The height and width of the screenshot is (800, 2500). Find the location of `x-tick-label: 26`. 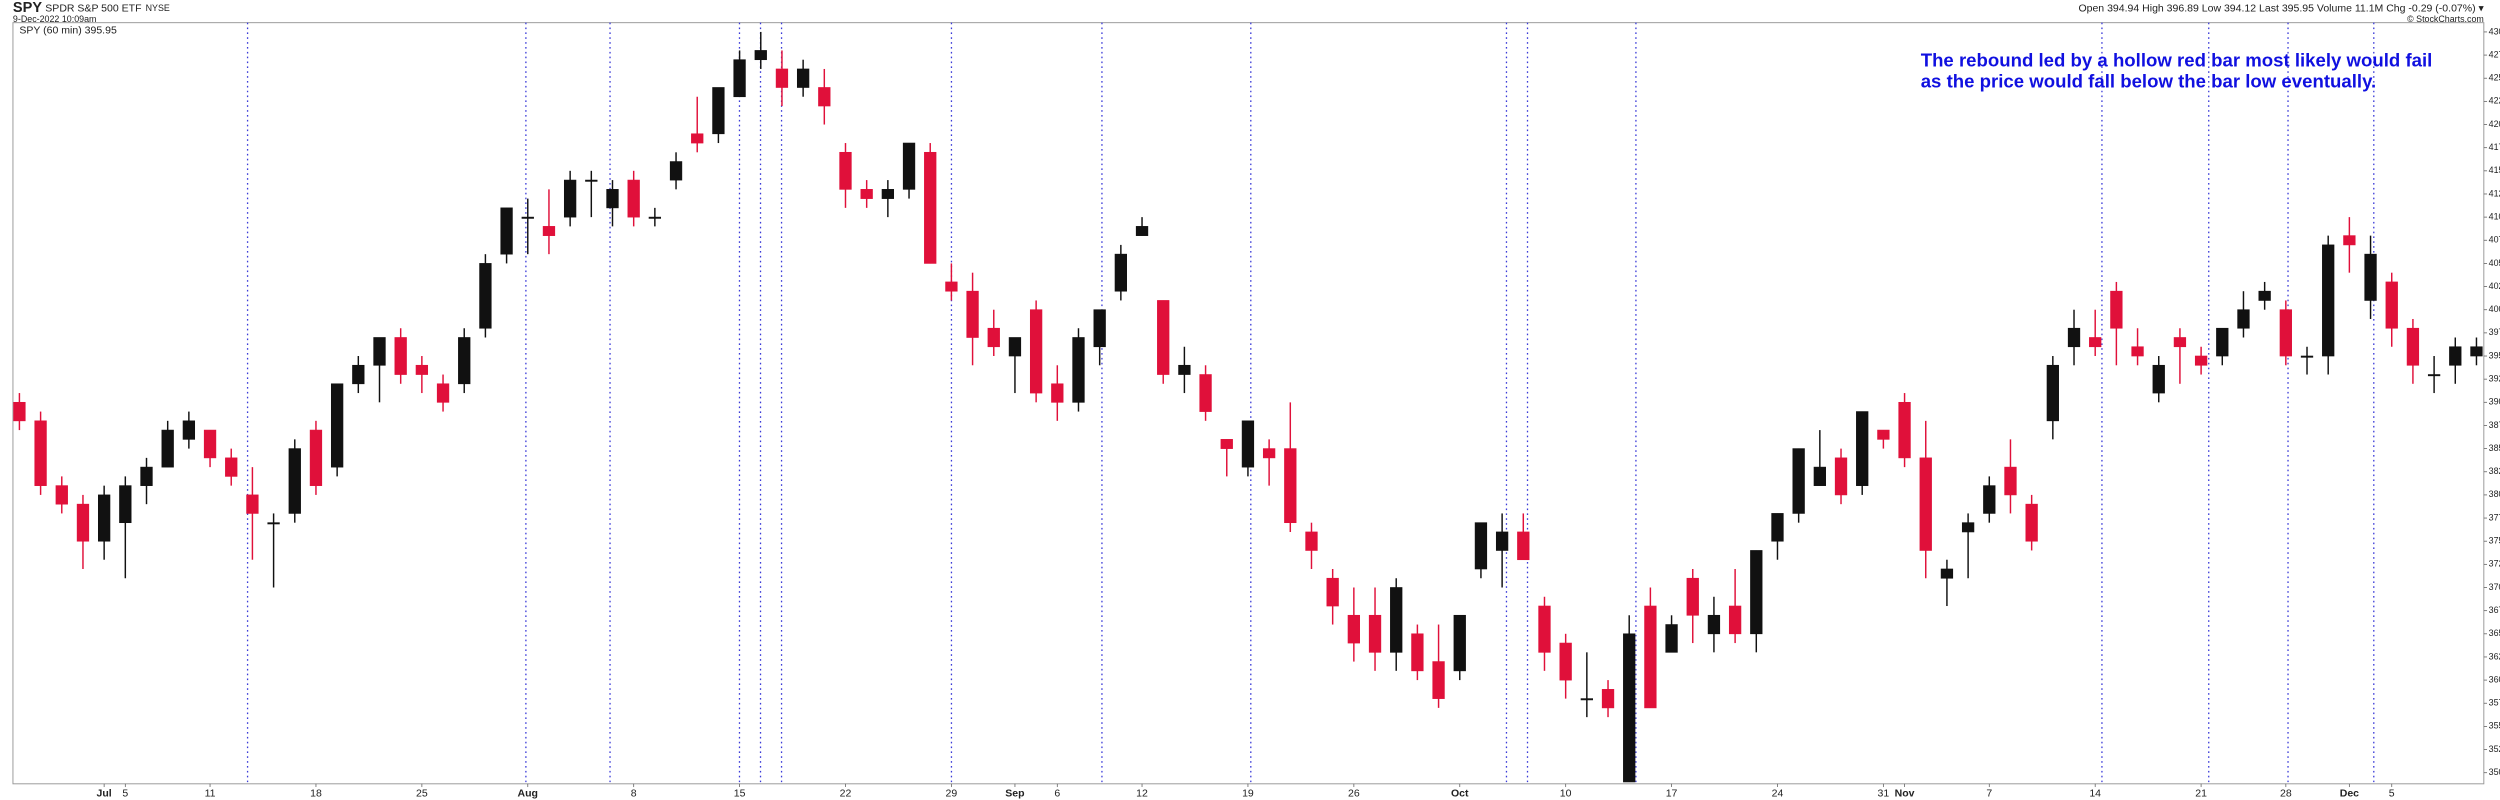

x-tick-label: 26 is located at coordinates (1354, 793).